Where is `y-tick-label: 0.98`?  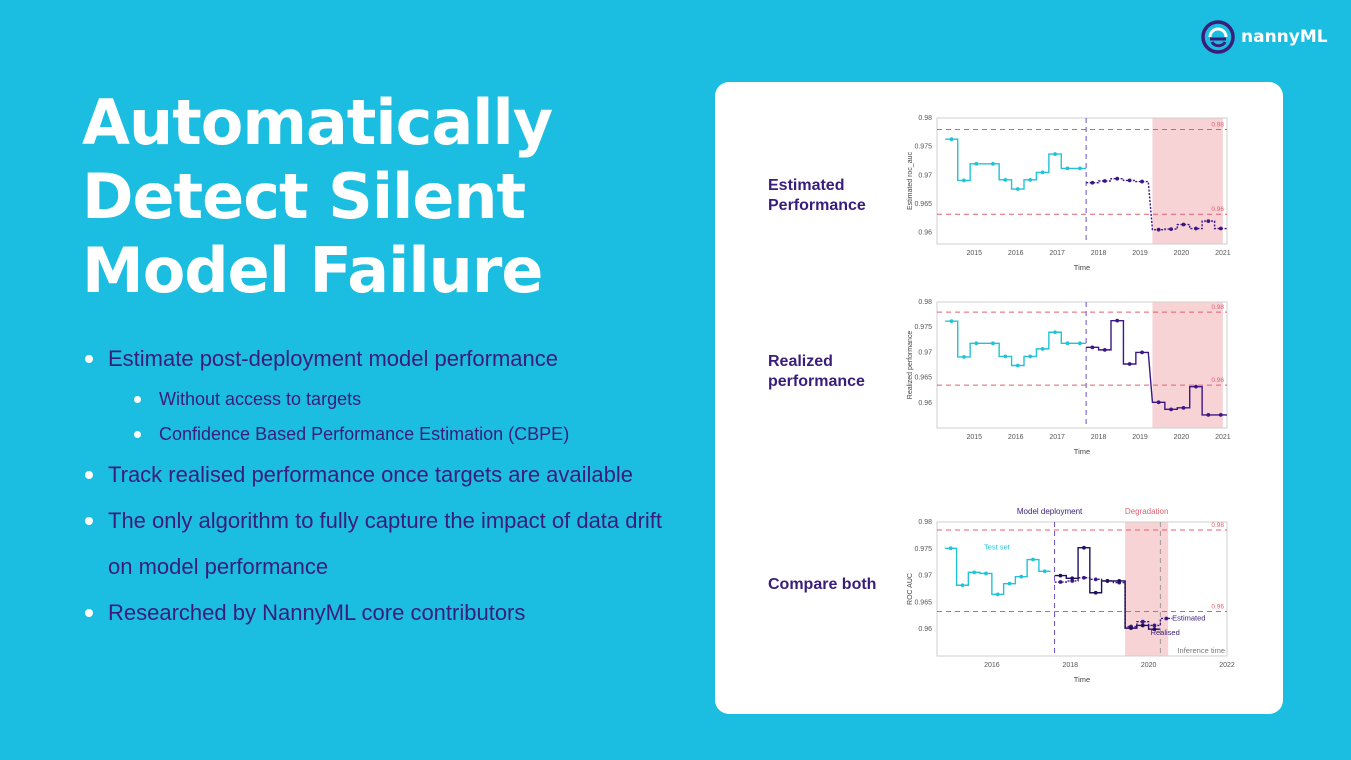
y-tick-label: 0.98 is located at coordinates (925, 302).